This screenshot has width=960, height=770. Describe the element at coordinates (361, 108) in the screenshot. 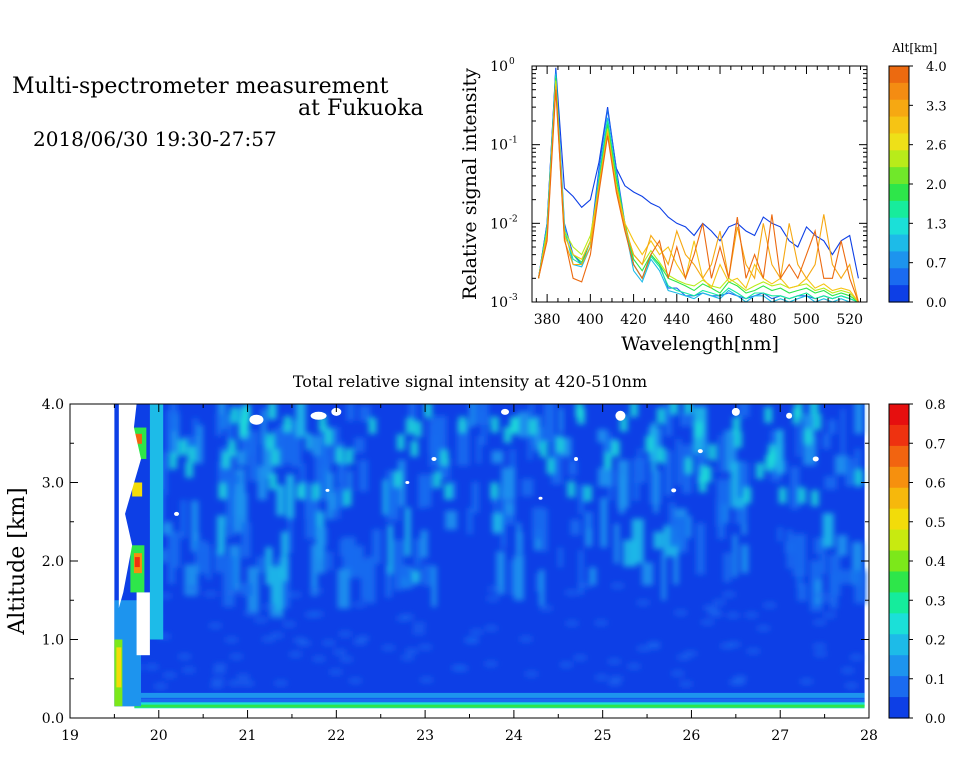

I see `title-line2: at Fukuoka` at that location.